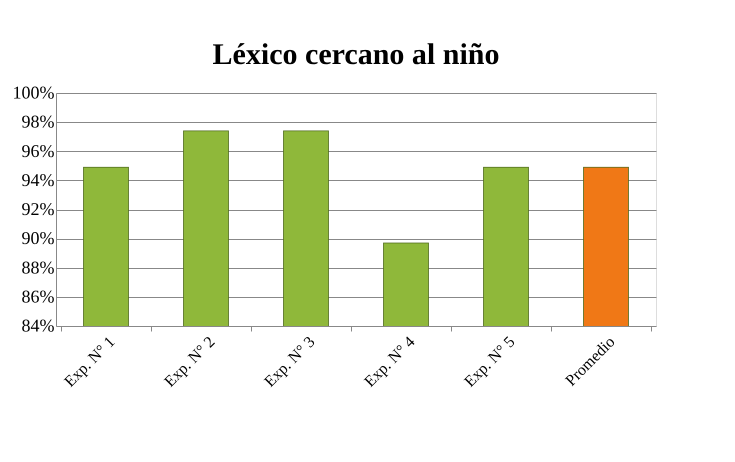 This screenshot has width=735, height=462. Describe the element at coordinates (38, 209) in the screenshot. I see `y-tick-label: 92%` at that location.